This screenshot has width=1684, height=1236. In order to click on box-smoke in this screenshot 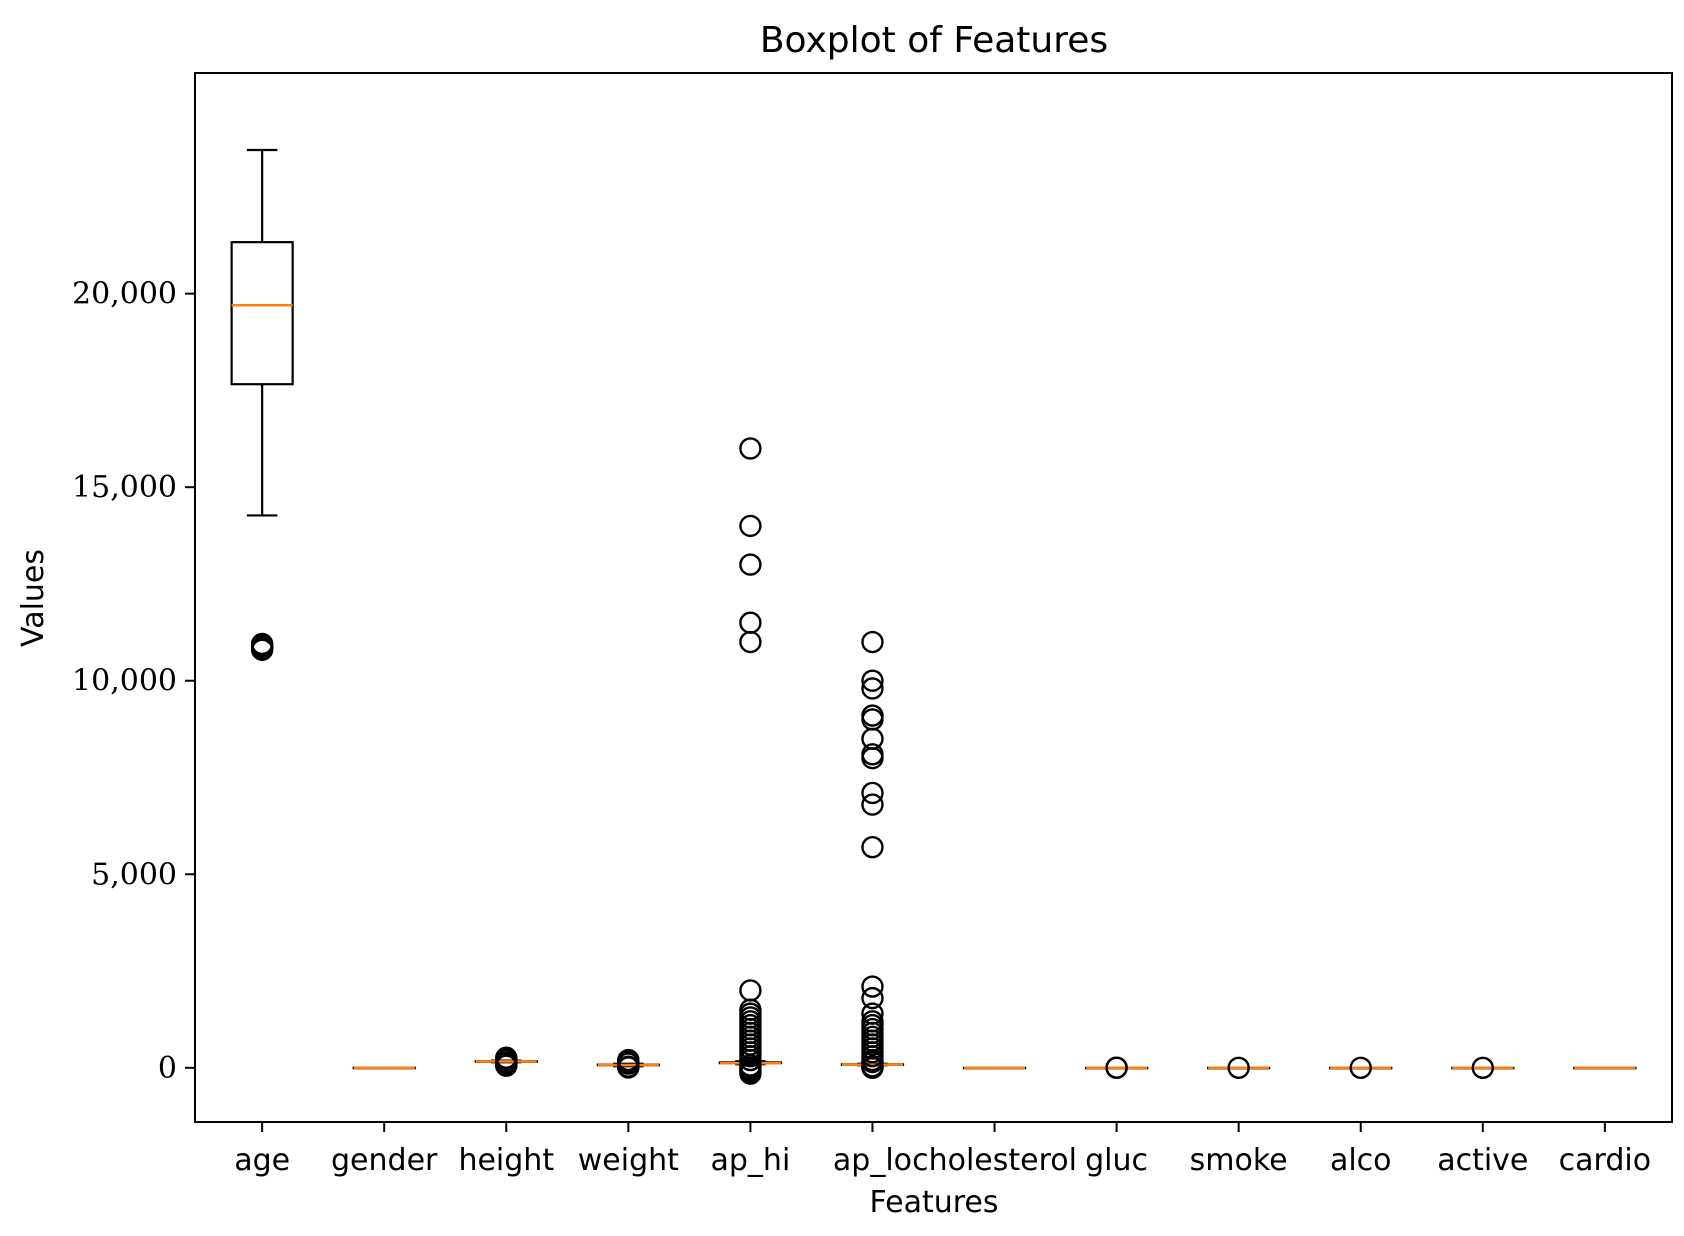, I will do `click(1239, 1067)`.